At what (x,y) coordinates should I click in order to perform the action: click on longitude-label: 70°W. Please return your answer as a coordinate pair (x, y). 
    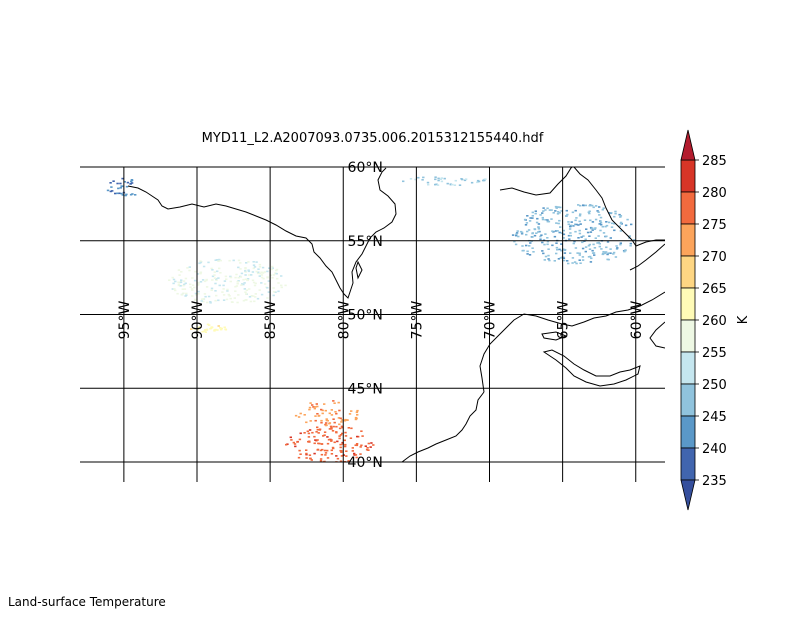
    Looking at the image, I should click on (491, 320).